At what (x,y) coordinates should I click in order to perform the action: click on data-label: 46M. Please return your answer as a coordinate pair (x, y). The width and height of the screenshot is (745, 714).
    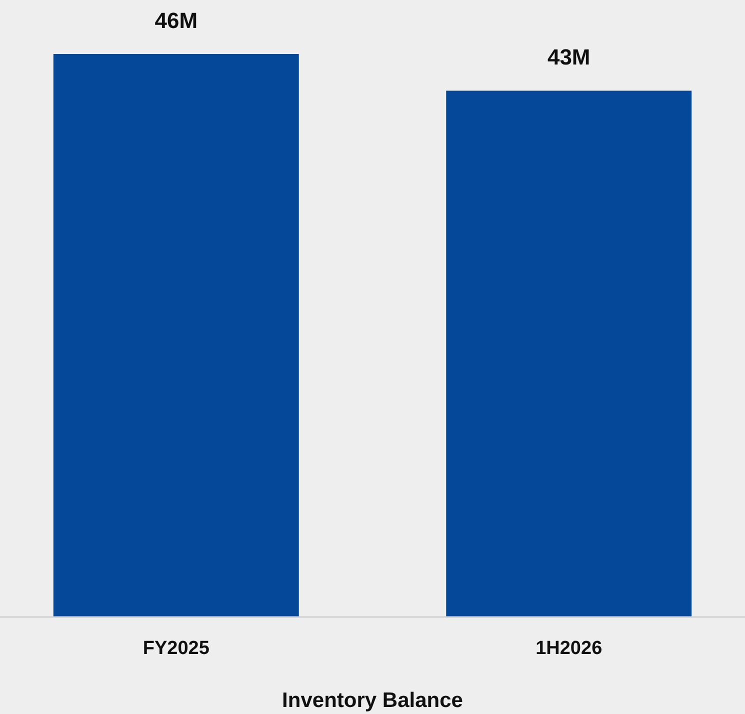
    Looking at the image, I should click on (176, 20).